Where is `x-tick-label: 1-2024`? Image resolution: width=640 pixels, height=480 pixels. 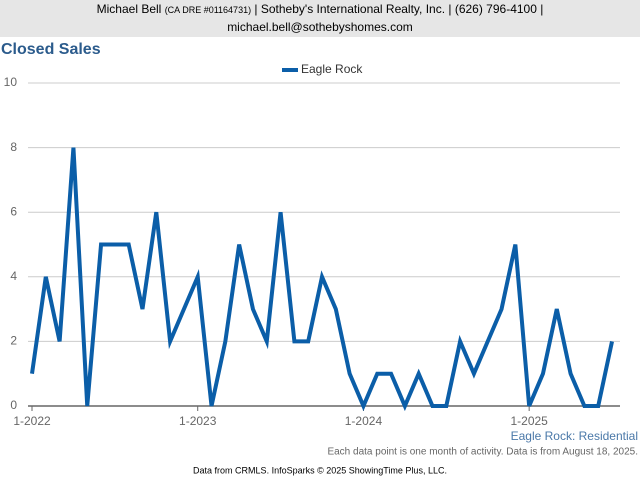
x-tick-label: 1-2024 is located at coordinates (364, 421).